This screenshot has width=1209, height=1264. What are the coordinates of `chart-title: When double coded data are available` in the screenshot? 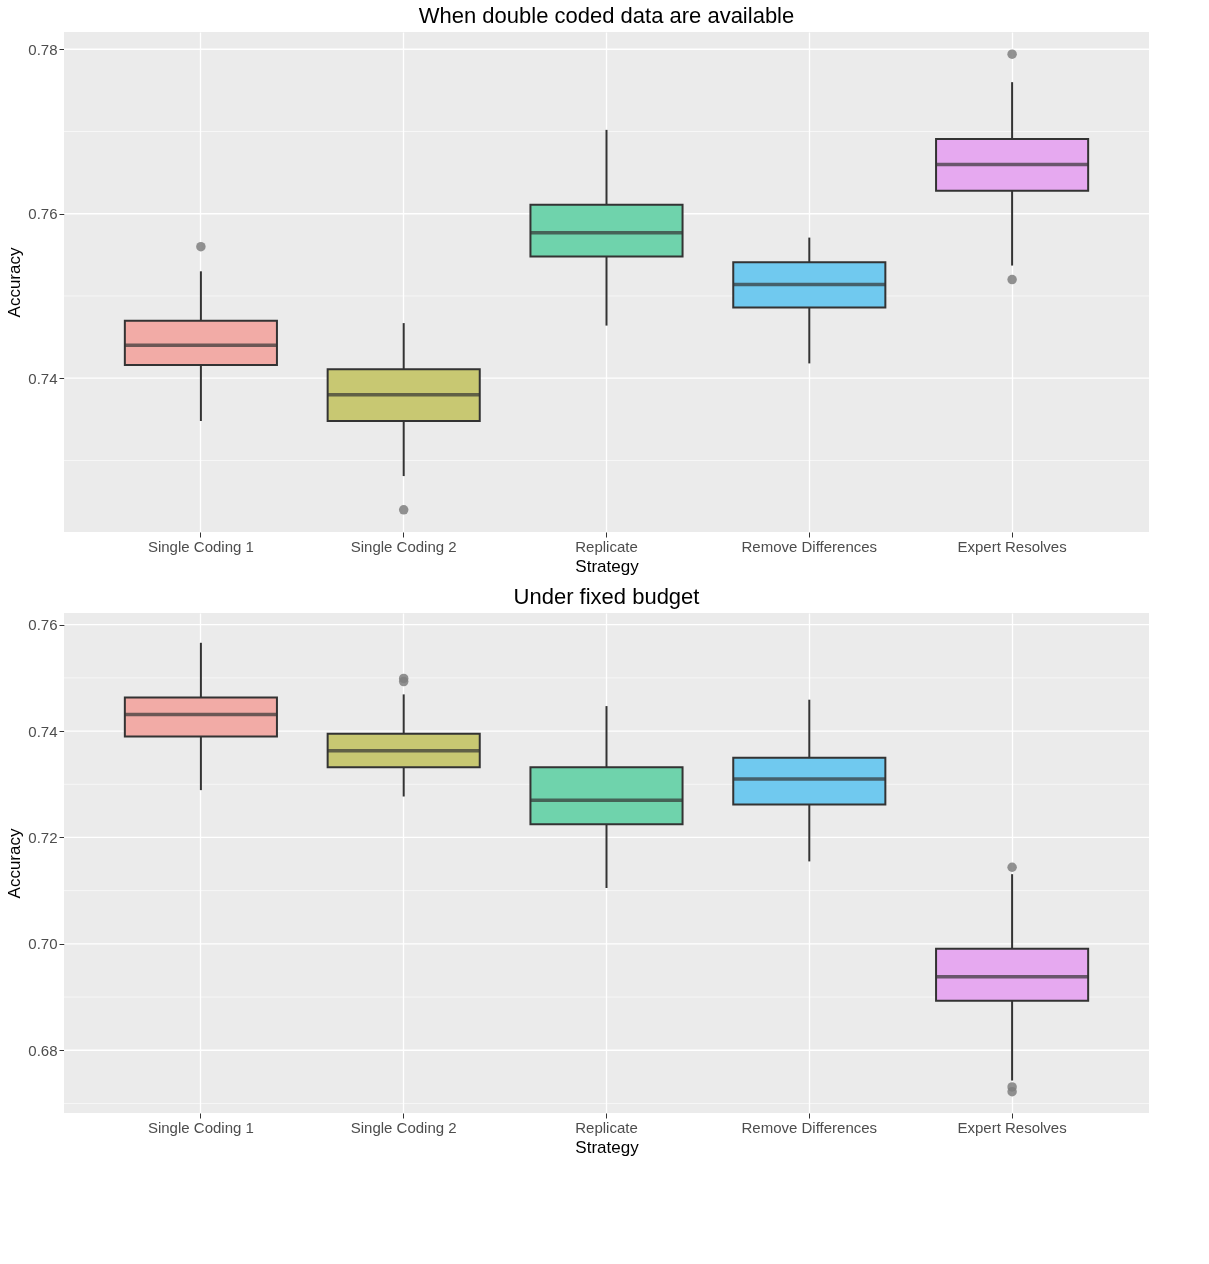 It's located at (606, 15).